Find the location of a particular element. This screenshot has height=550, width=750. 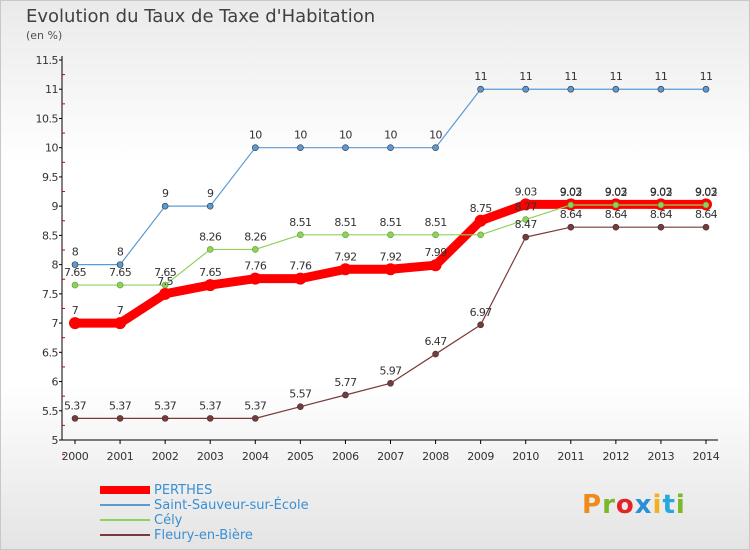

data-label: 5.97 is located at coordinates (390, 370).